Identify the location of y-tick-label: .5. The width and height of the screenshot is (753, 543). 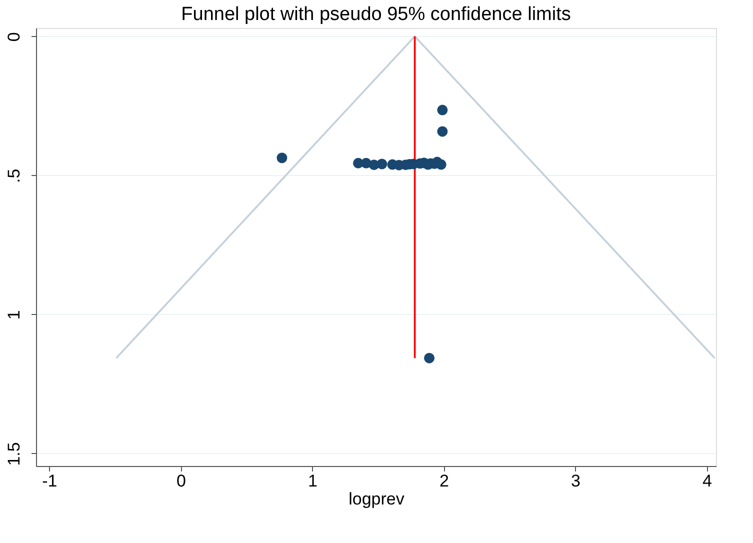
(14, 175).